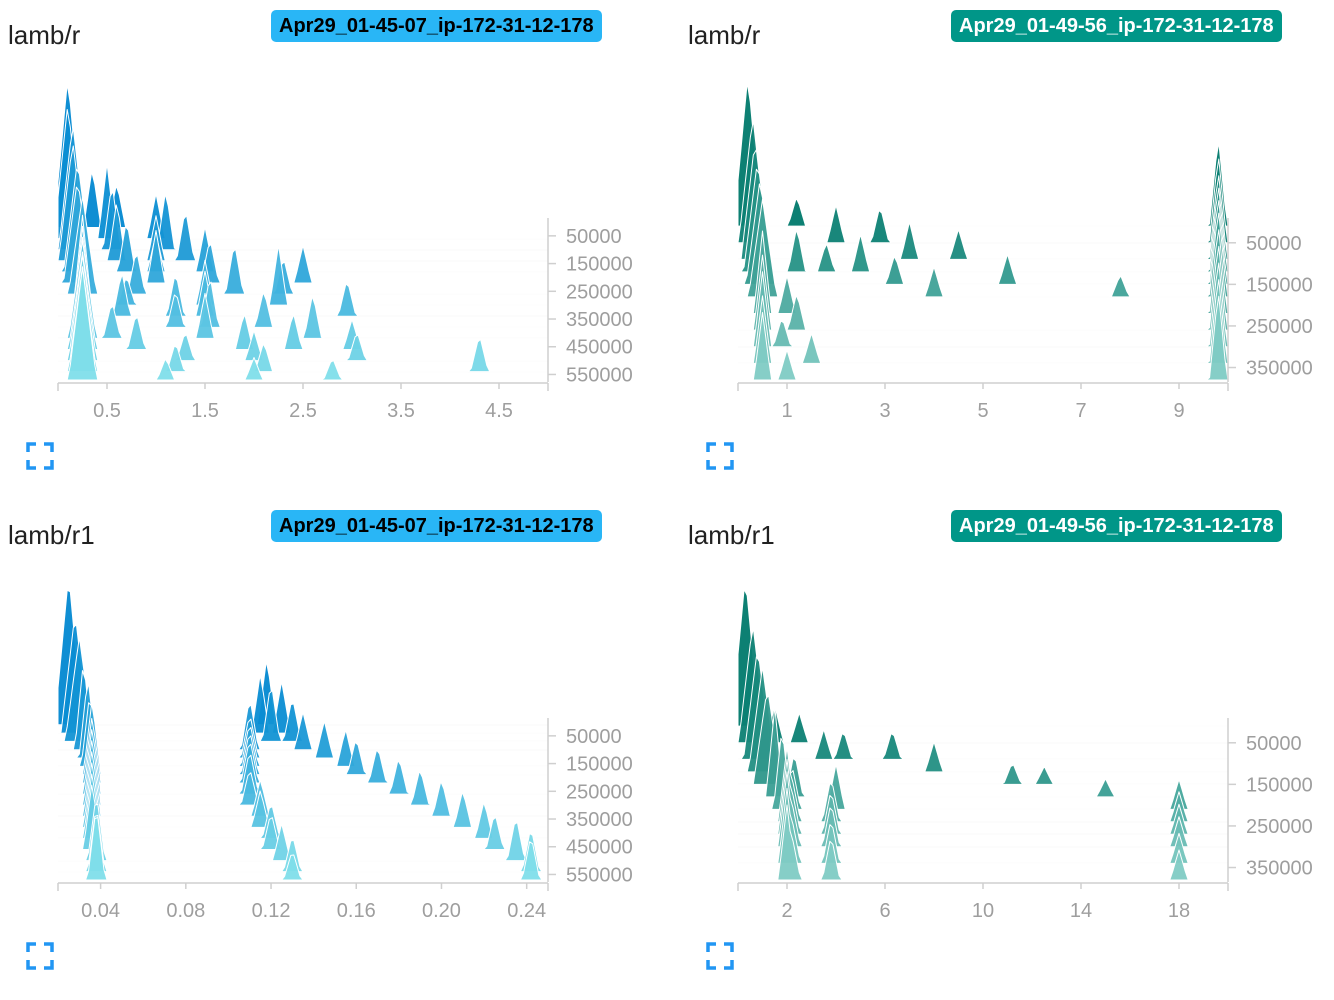 This screenshot has width=1334, height=1000. I want to click on x-tick-label: 0.5, so click(107, 411).